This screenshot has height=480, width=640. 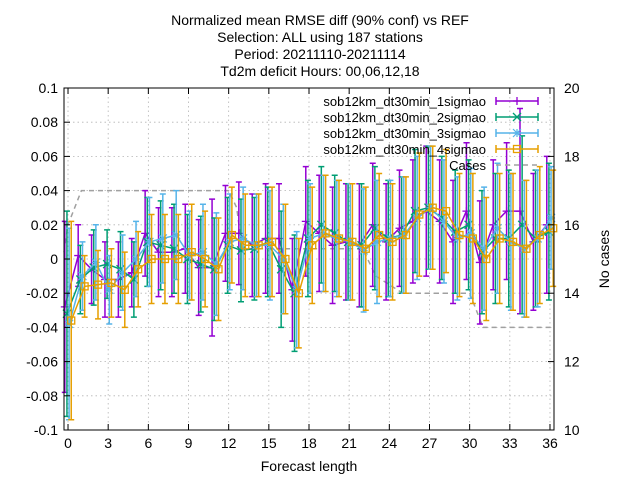 I want to click on y-tick-label: -0.04, so click(x=42, y=327).